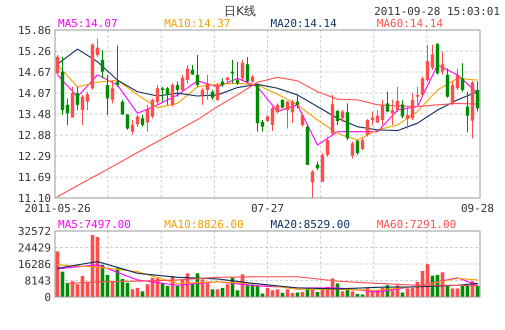  What do you see at coordinates (416, 224) in the screenshot?
I see `text: MA60:7291.00` at bounding box center [416, 224].